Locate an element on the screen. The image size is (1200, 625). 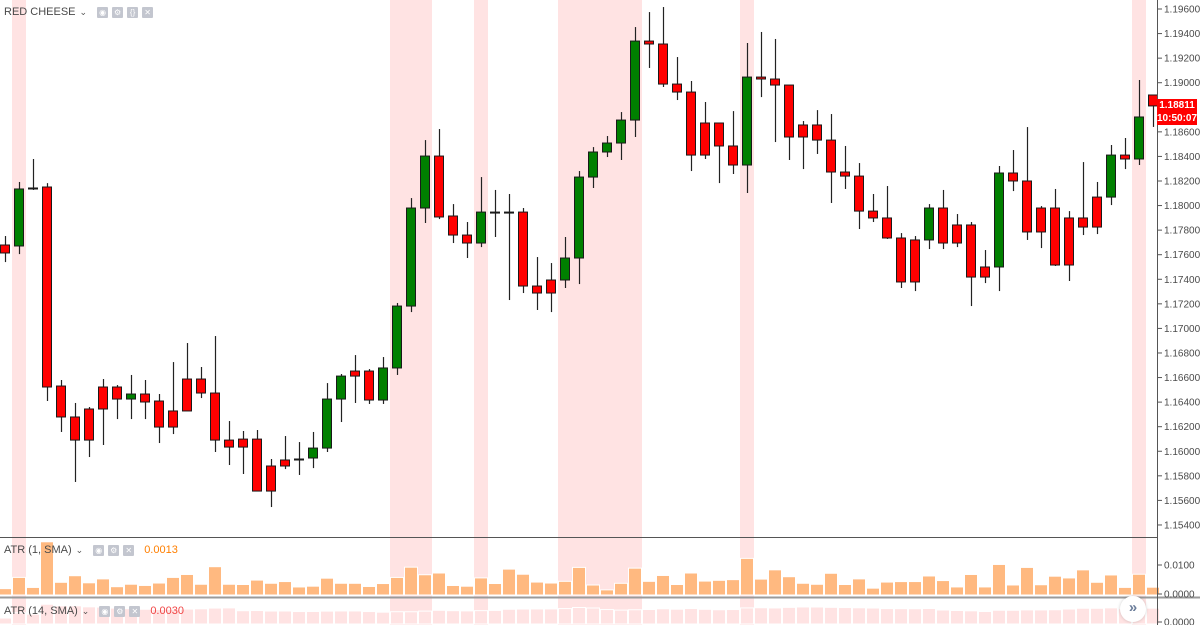
braces-icon: {} is located at coordinates (133, 12).